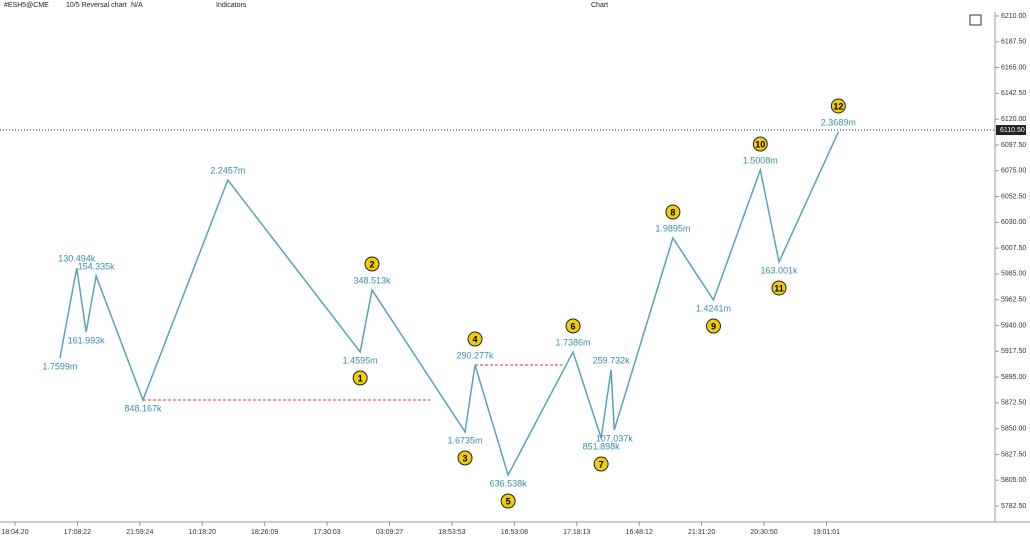 This screenshot has height=537, width=1030. I want to click on x-tick-label: 18:04:20, so click(14, 532).